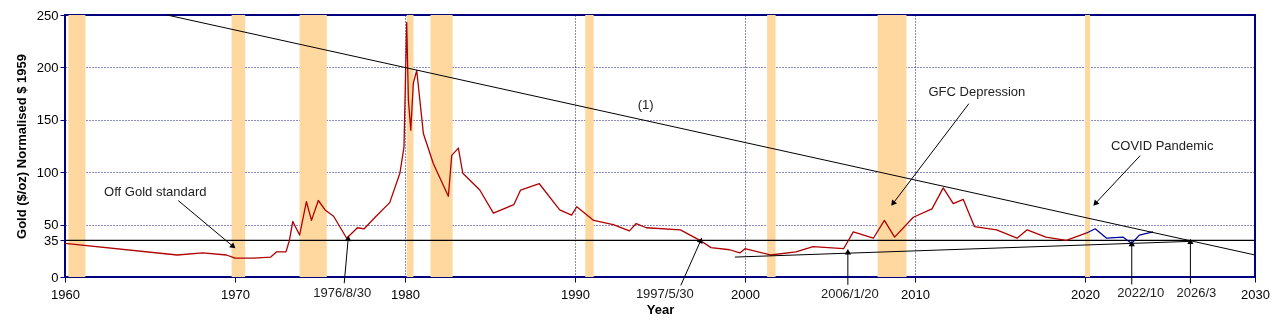  What do you see at coordinates (47, 15) in the screenshot?
I see `y-tick-label: 250` at bounding box center [47, 15].